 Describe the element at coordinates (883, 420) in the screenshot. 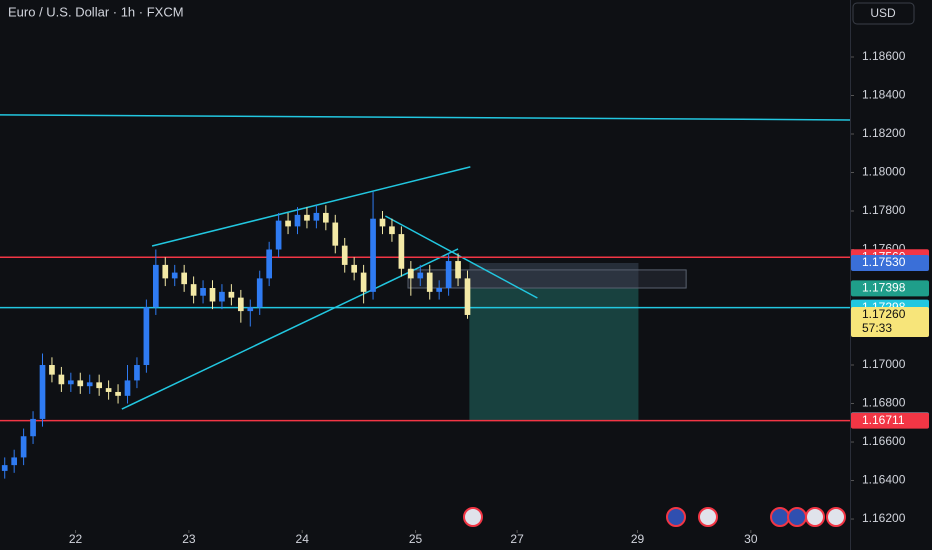

I see `price-label: 1.16711` at that location.